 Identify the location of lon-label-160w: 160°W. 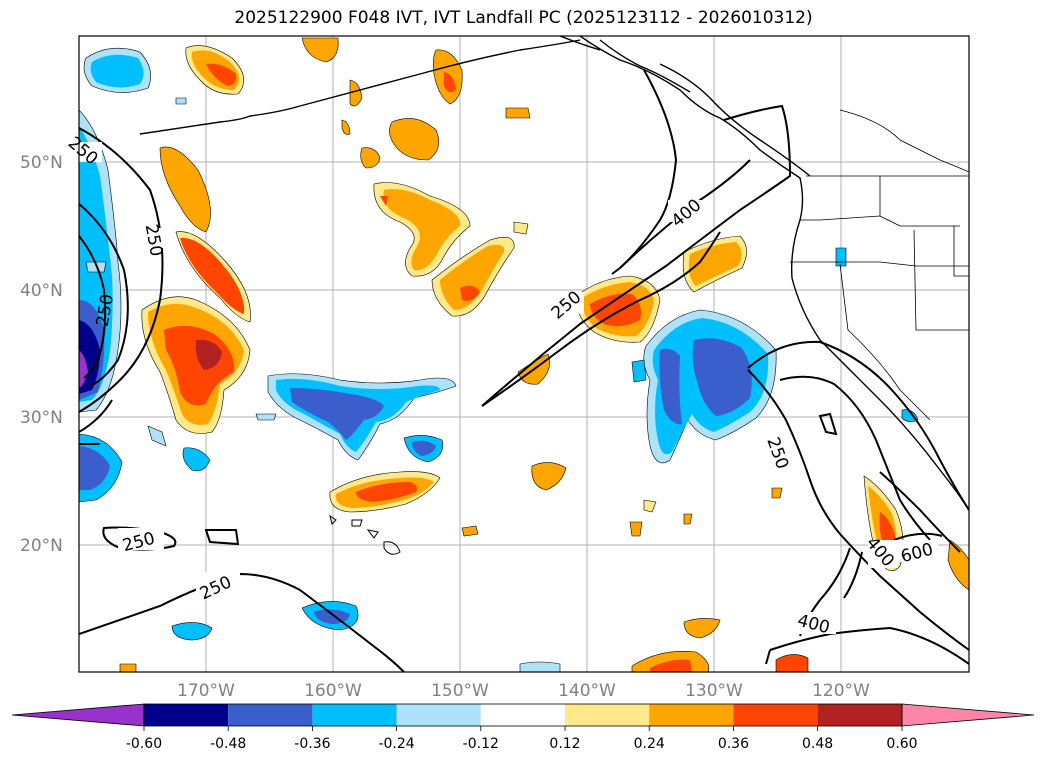
(333, 691).